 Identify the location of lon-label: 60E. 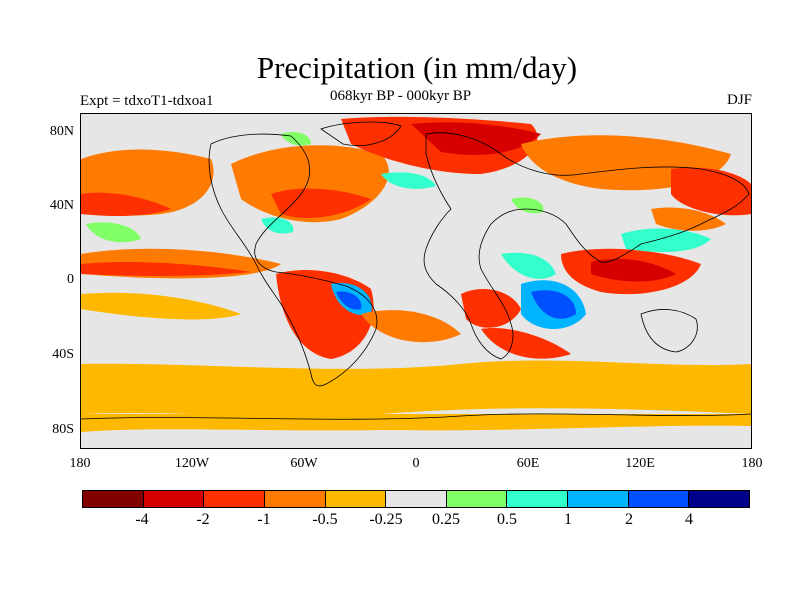
(528, 463).